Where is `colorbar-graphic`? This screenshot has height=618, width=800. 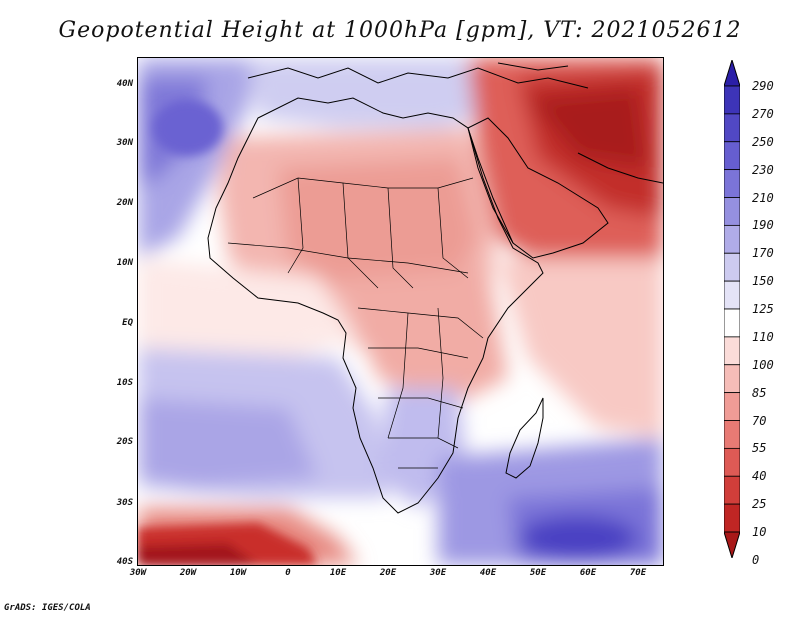 colorbar-graphic is located at coordinates (732, 309).